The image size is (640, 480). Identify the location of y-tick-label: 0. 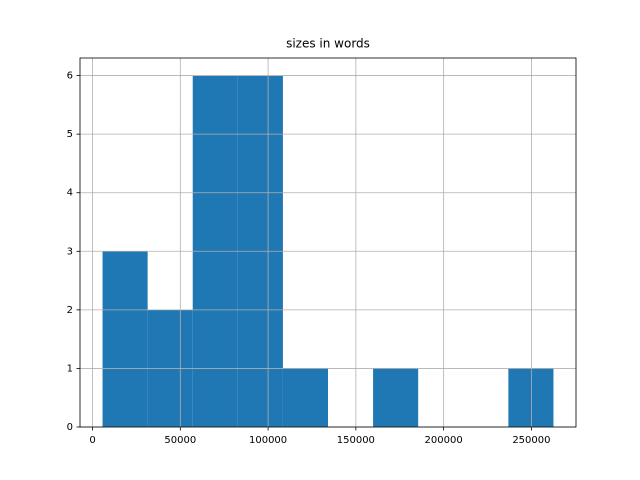
(70, 427).